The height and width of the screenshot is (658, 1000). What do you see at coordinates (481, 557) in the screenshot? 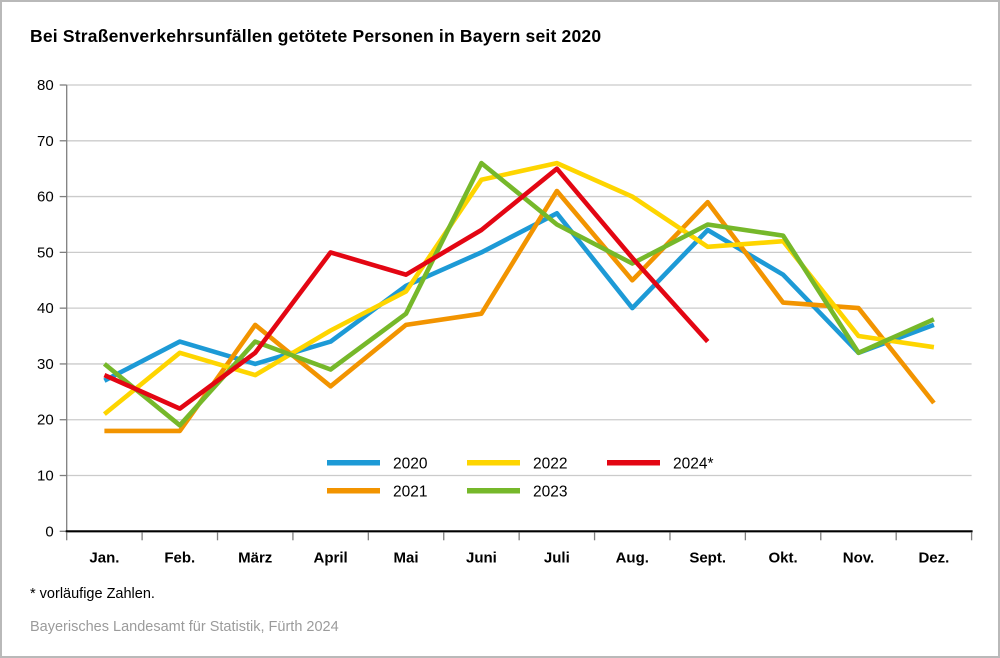
I see `x-axis-month-label: Juni` at bounding box center [481, 557].